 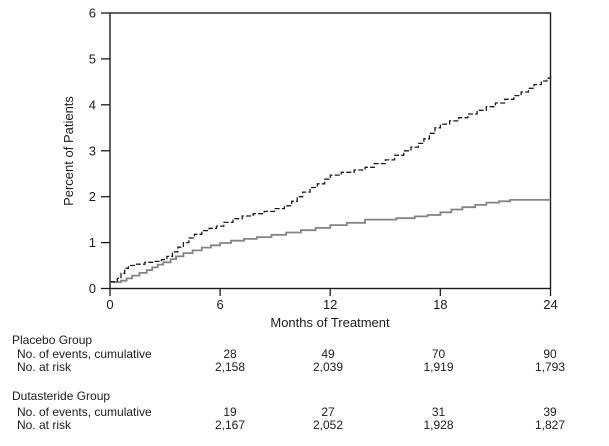 What do you see at coordinates (61, 396) in the screenshot?
I see `dutasteride-group-heading: Dutasteride Group` at bounding box center [61, 396].